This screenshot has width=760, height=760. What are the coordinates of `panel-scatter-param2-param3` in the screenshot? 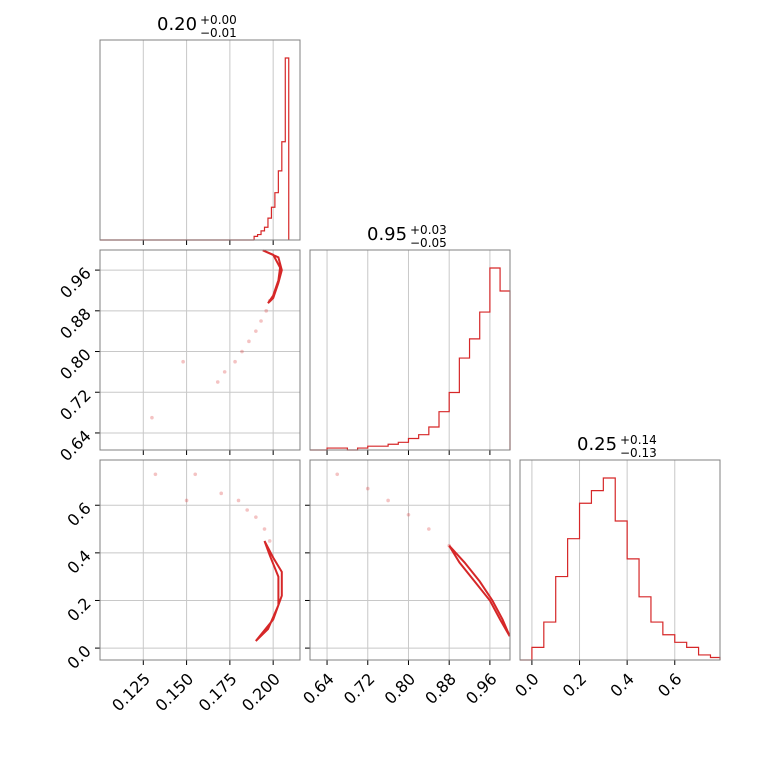 It's located at (410, 560).